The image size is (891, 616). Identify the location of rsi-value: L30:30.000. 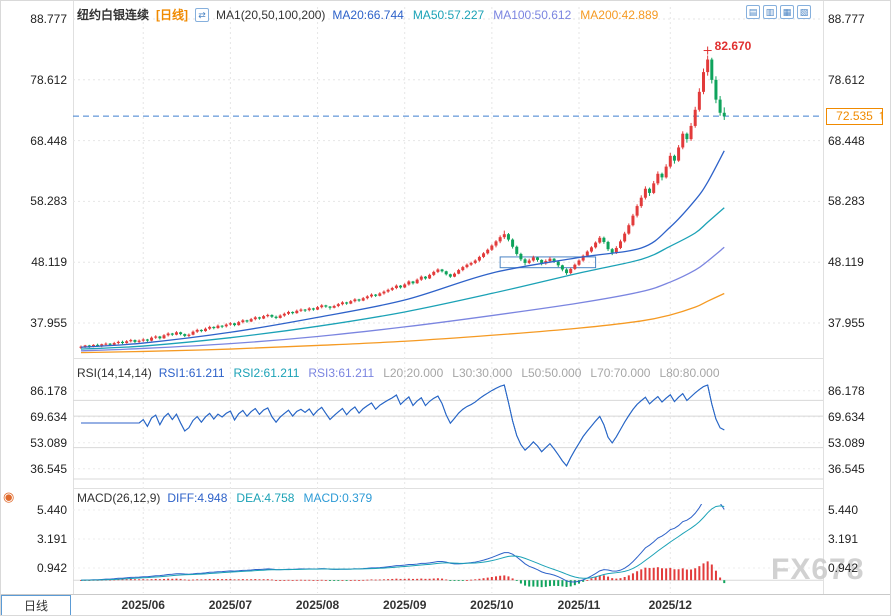
(482, 373).